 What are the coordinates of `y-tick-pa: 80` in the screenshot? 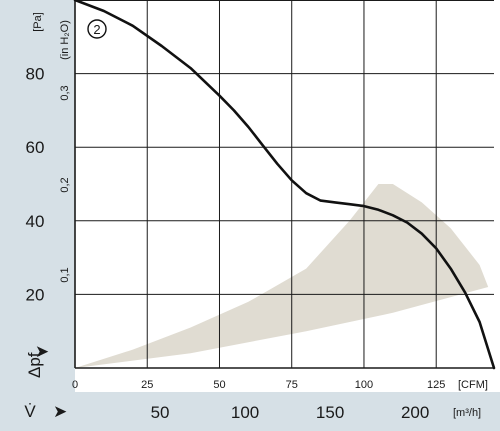 It's located at (35, 74).